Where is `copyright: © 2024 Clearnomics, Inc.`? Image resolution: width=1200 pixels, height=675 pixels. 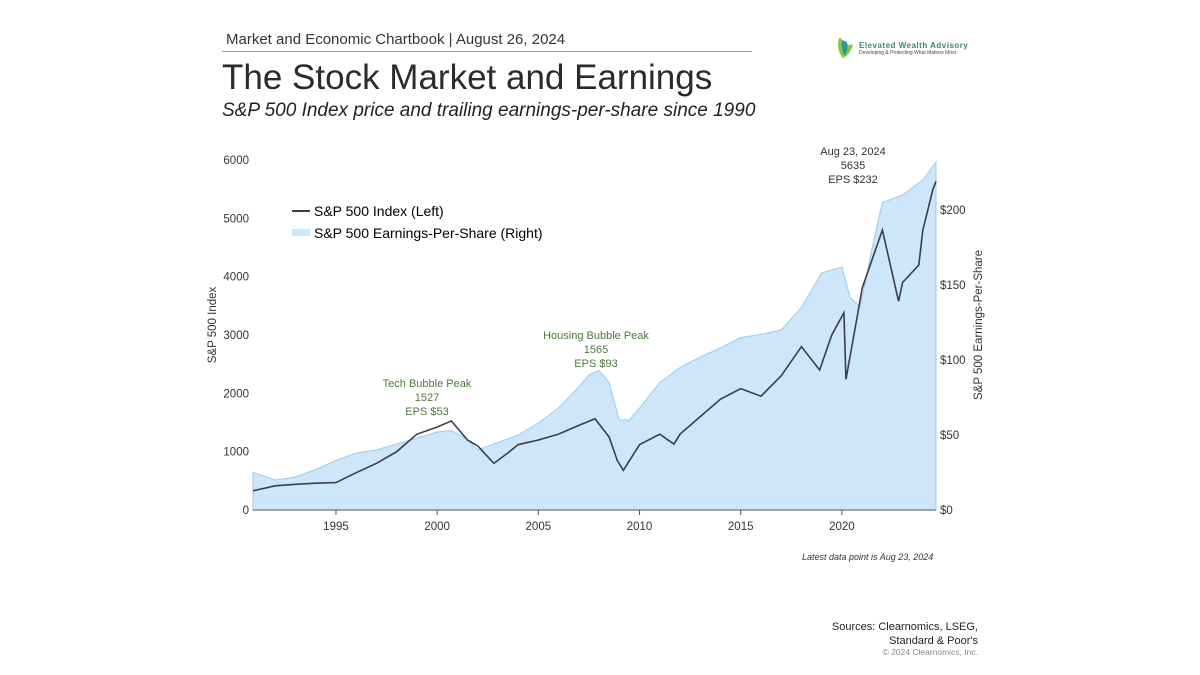 copyright: © 2024 Clearnomics, Inc. is located at coordinates (930, 652).